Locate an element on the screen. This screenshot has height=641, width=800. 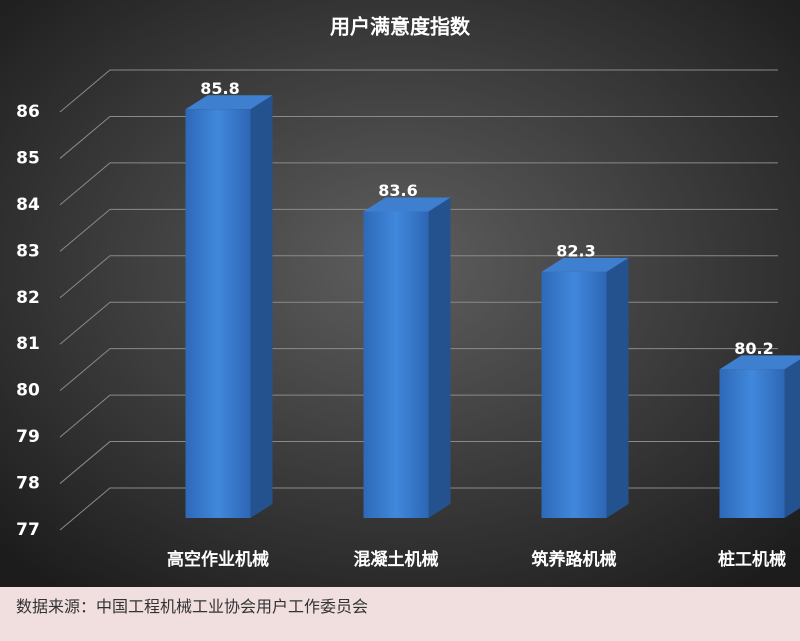
x-tick-label: 筑养路机械 is located at coordinates (574, 559).